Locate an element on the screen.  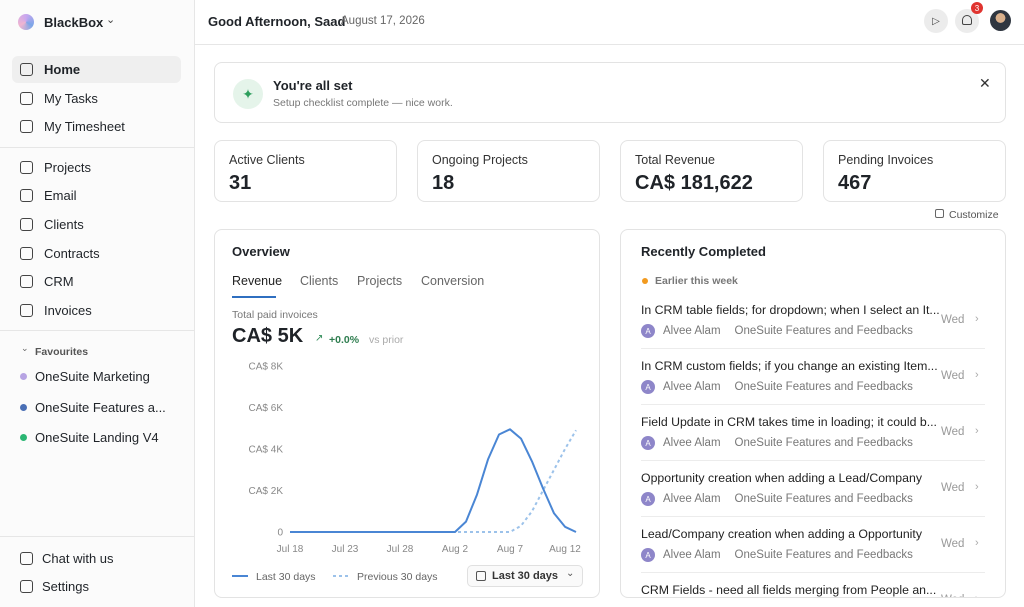
favourite-item: OneSuite Marketing is located at coordinates (96, 376).